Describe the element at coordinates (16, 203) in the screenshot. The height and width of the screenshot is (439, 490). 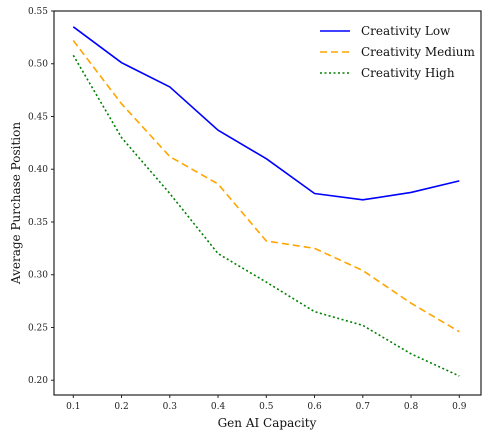
I see `y-axis-label: Average Purchase Position` at that location.